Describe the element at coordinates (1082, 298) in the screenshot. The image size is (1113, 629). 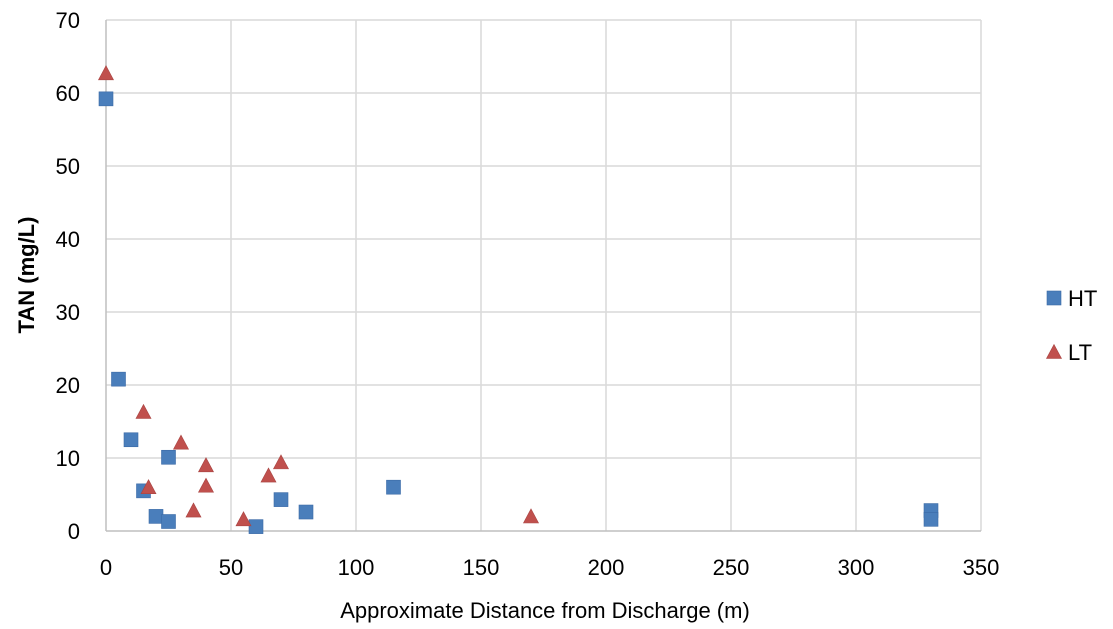
I see `legend-label-ht: HT` at that location.